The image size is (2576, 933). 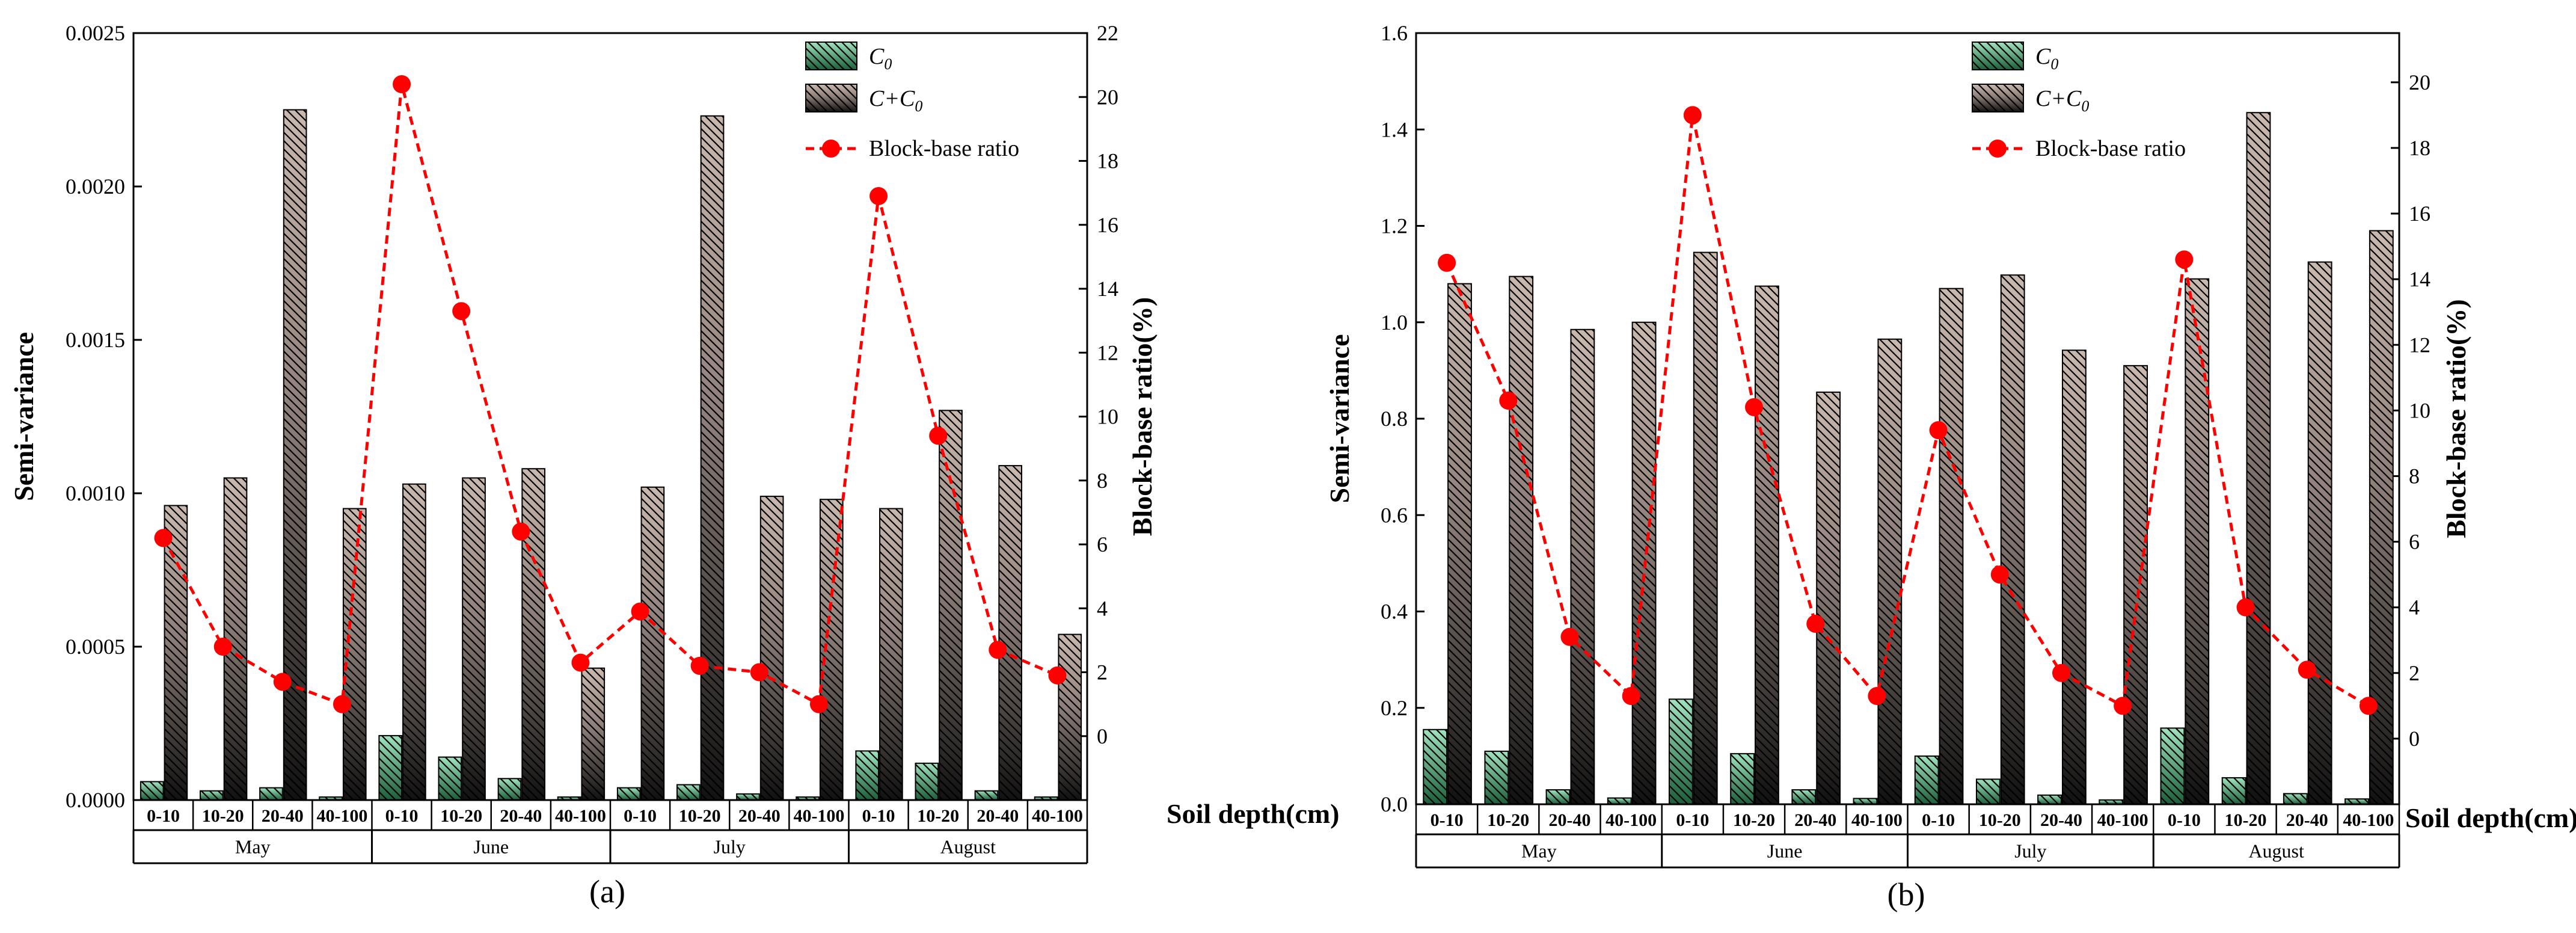 I want to click on y2-tick-label: 12, so click(x=2419, y=345).